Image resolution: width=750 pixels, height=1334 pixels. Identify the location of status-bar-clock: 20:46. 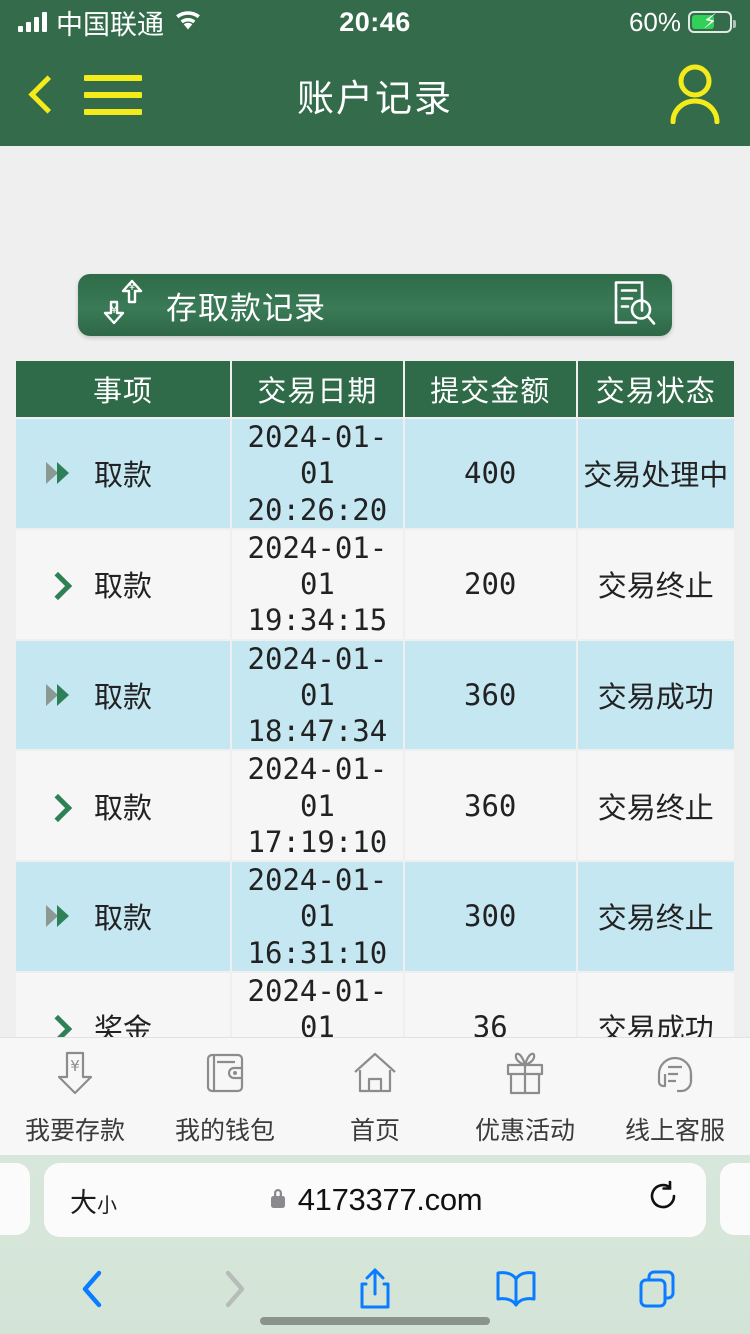
(375, 21).